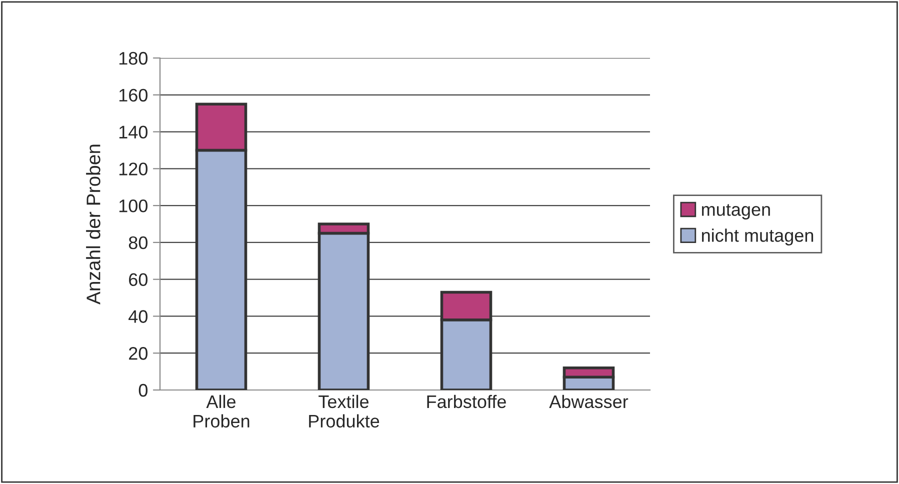 This screenshot has width=899, height=484. What do you see at coordinates (138, 316) in the screenshot?
I see `y-tick-label: 40` at bounding box center [138, 316].